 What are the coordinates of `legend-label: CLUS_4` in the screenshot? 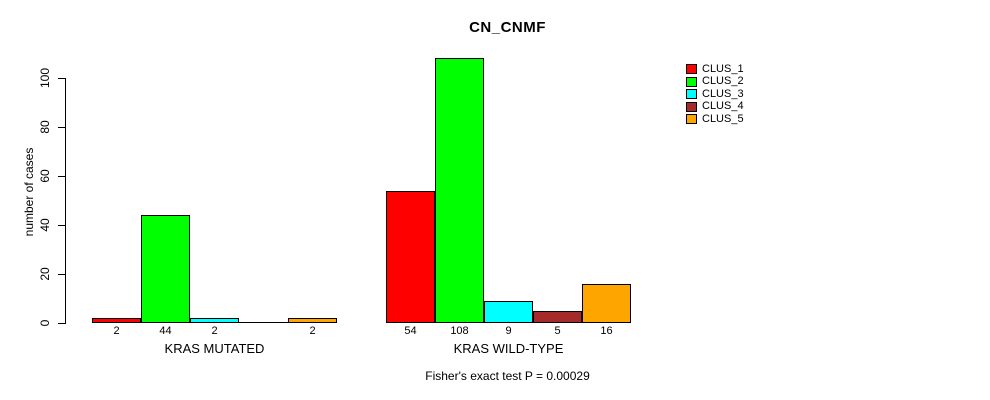 It's located at (723, 106).